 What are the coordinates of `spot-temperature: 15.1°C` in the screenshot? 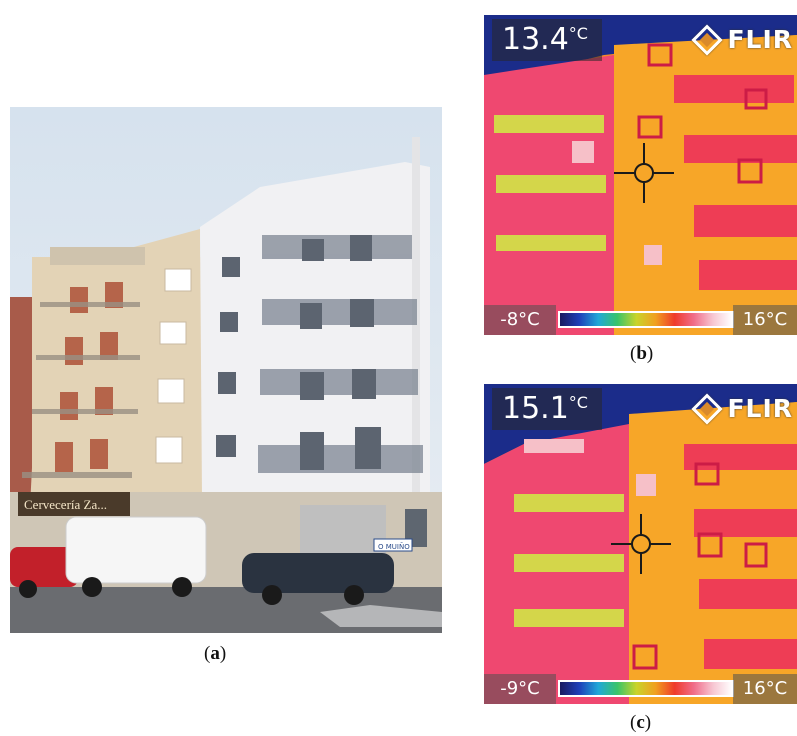 It's located at (547, 409).